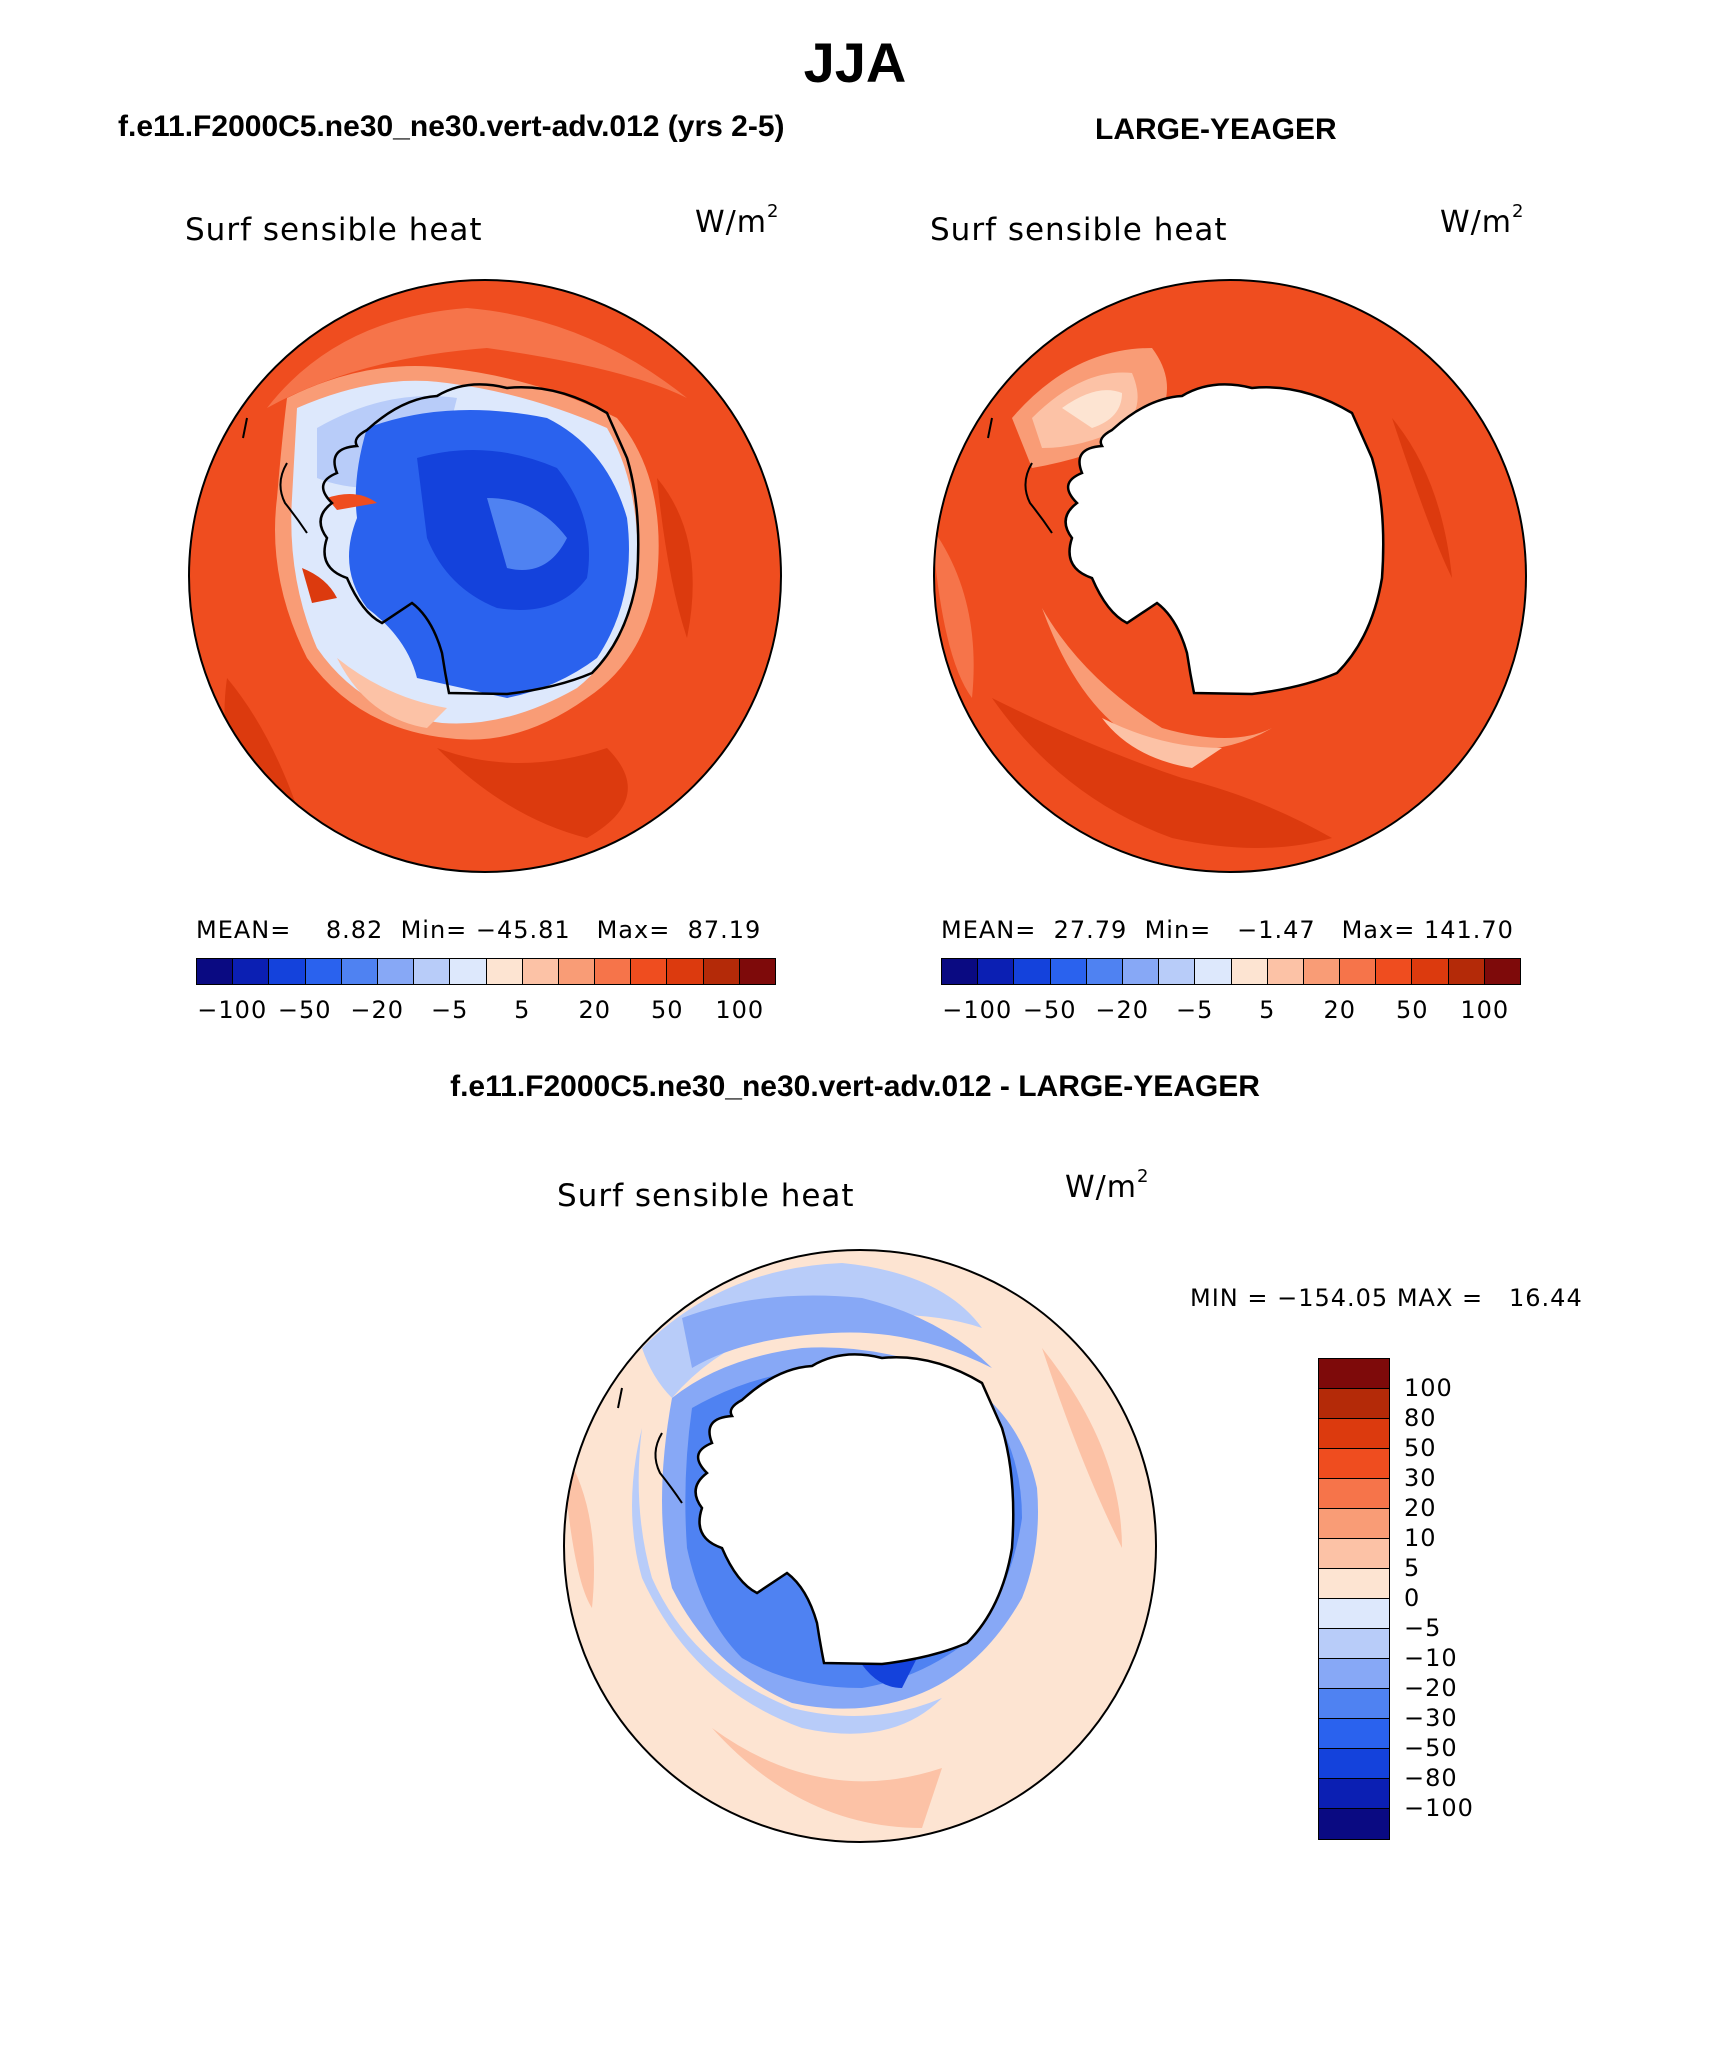  Describe the element at coordinates (1079, 230) in the screenshot. I see `variable-label-obs: Surf sensible heat` at that location.